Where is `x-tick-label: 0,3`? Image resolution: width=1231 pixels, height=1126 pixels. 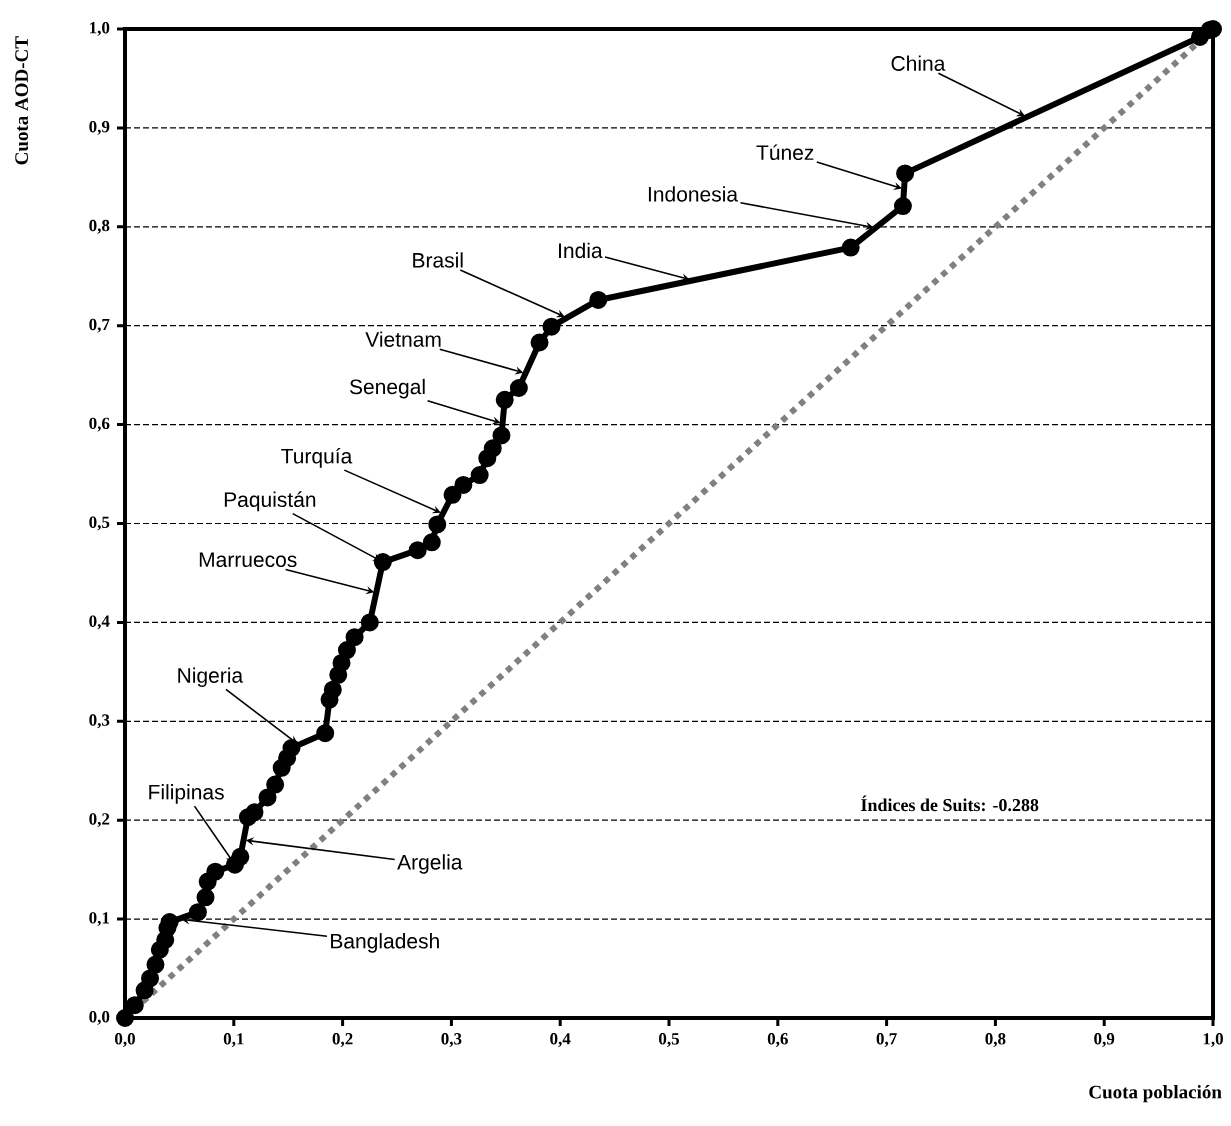
x-tick-label: 0,3 is located at coordinates (451, 1040).